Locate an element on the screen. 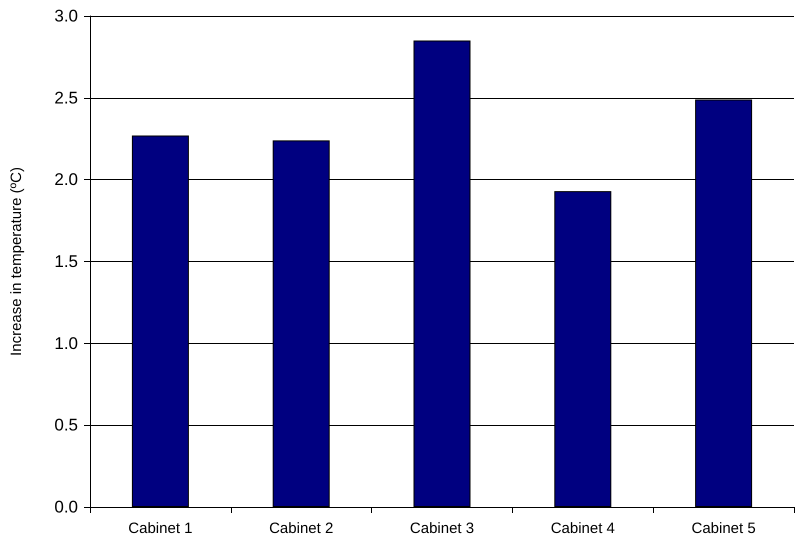 Image resolution: width=795 pixels, height=548 pixels. y-tick-label: 0.0 is located at coordinates (66, 507).